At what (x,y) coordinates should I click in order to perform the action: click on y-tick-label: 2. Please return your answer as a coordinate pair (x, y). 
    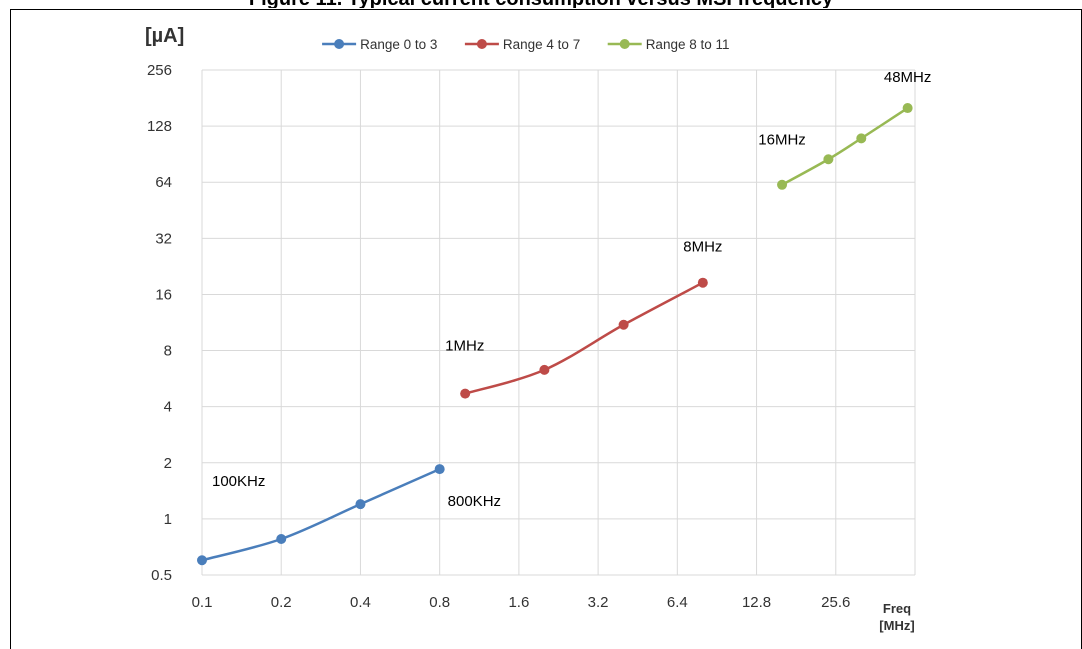
    Looking at the image, I should click on (168, 463).